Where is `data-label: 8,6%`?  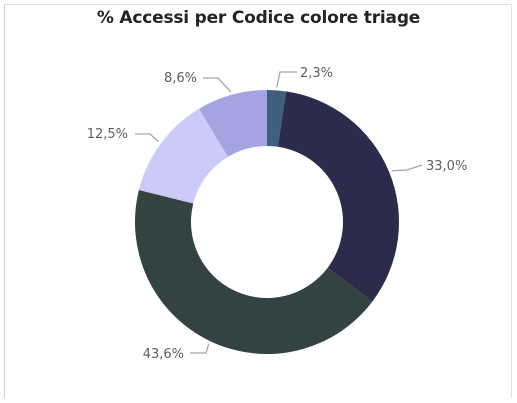 data-label: 8,6% is located at coordinates (180, 78).